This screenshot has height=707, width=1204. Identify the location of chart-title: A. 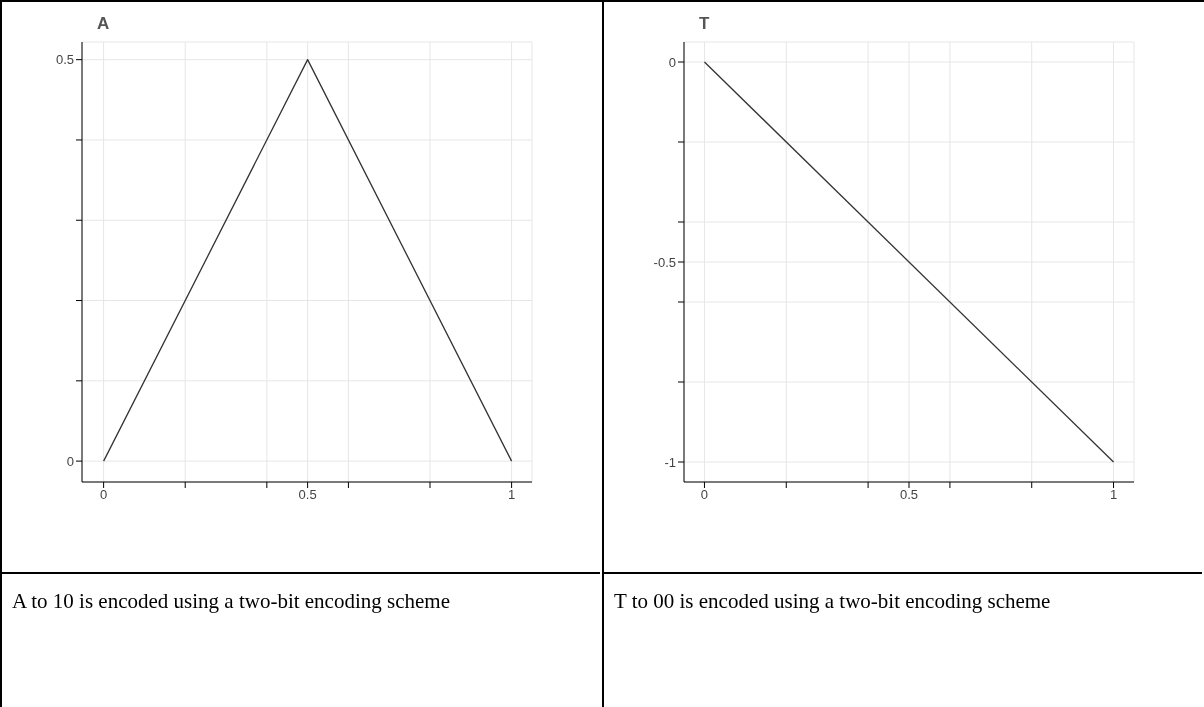
(103, 24).